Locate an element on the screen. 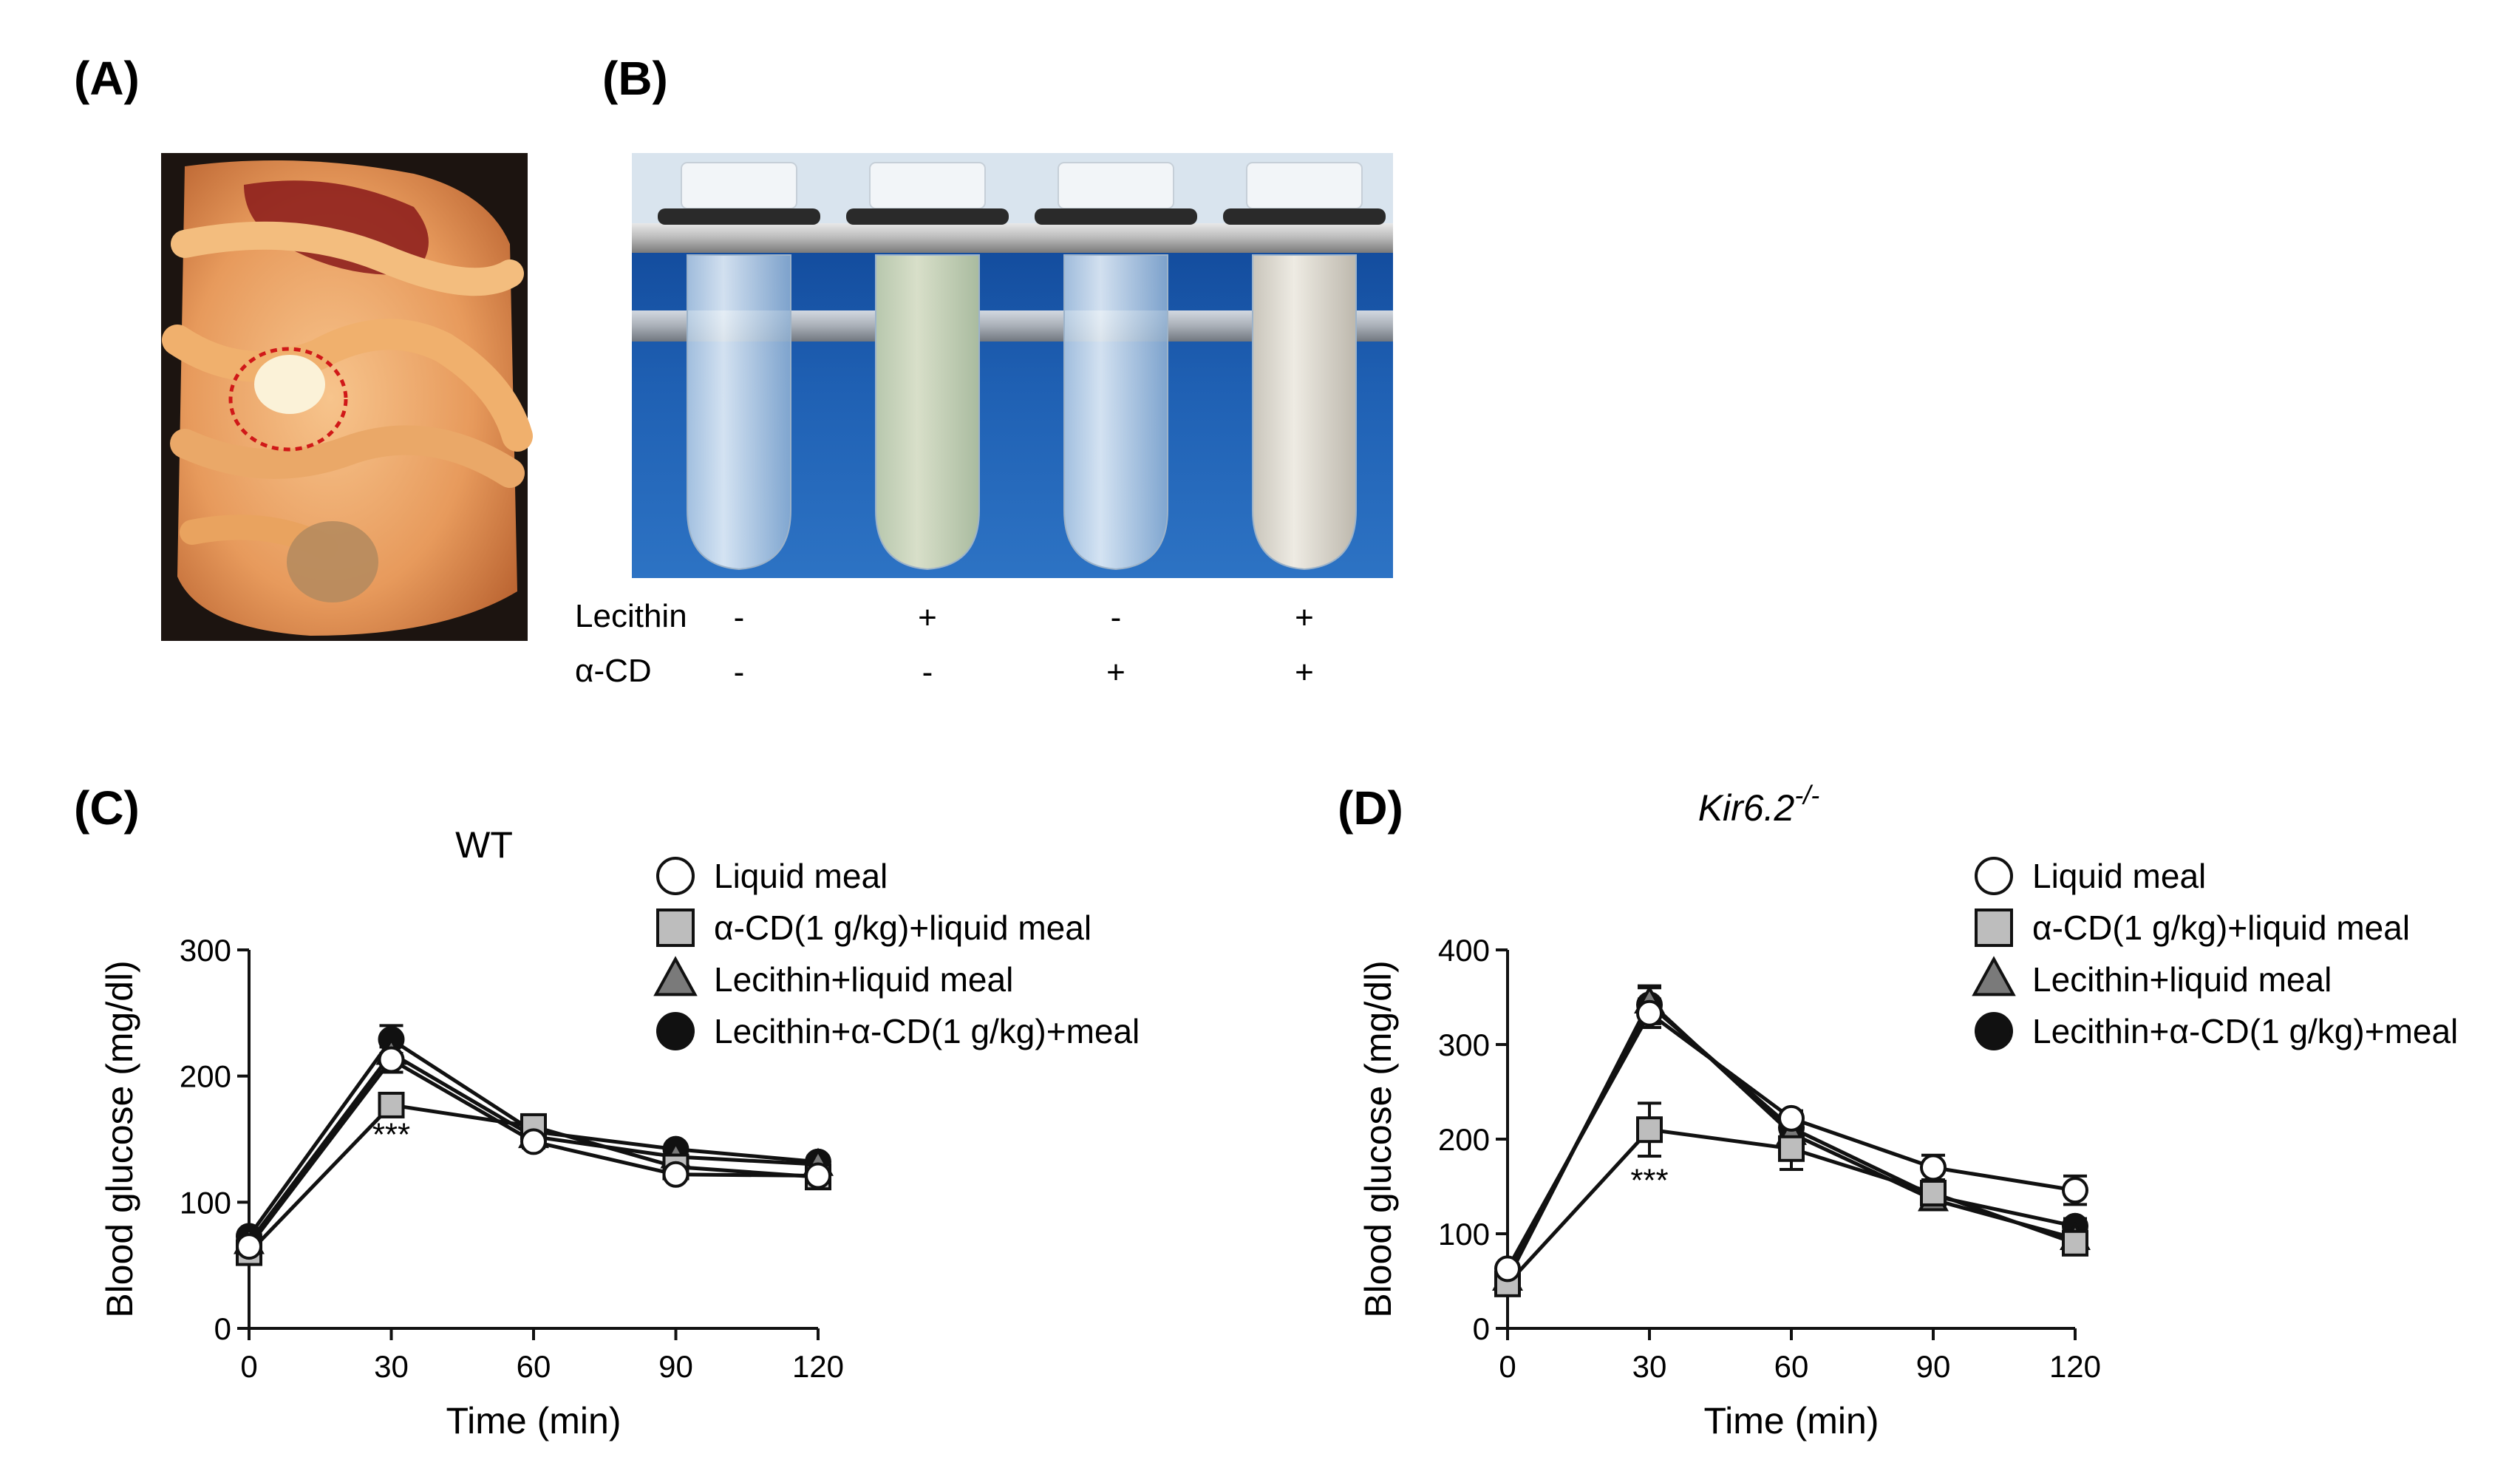 Image resolution: width=2520 pixels, height=1457 pixels. intestine-photo is located at coordinates (347, 397).